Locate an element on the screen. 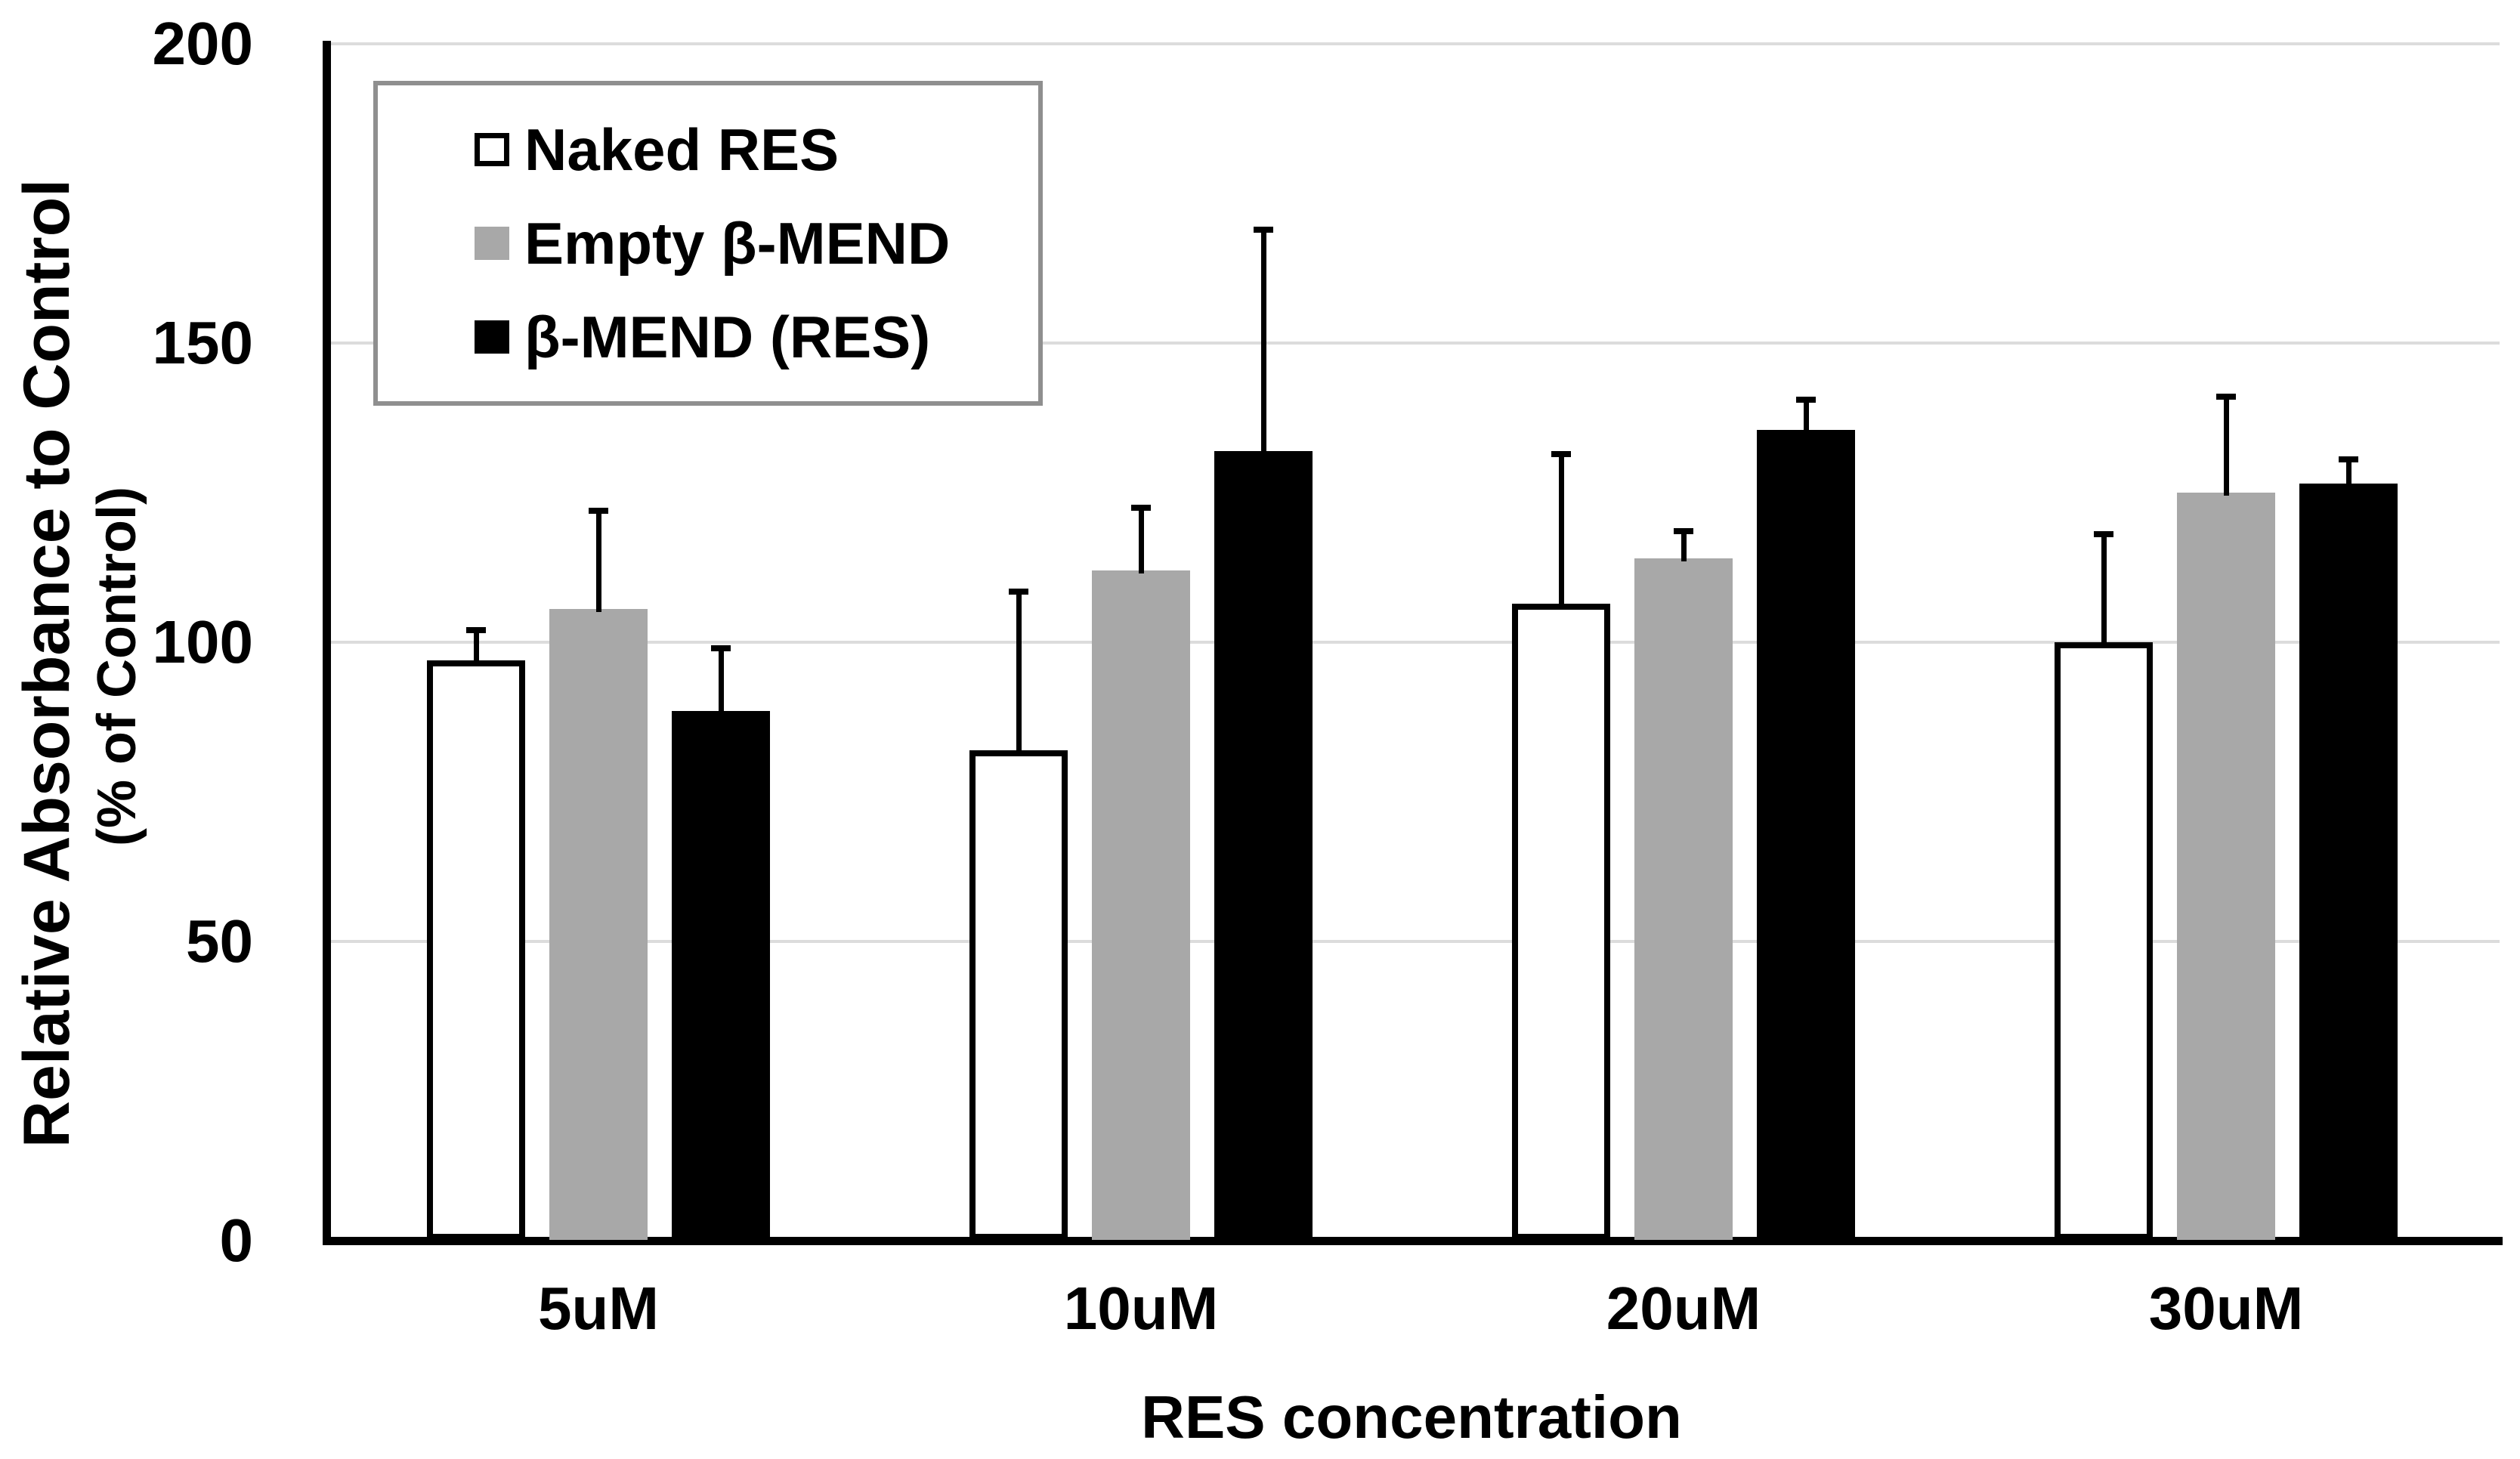 This screenshot has width=2520, height=1459. legend-swatch-β-MEND (RES) is located at coordinates (492, 337).